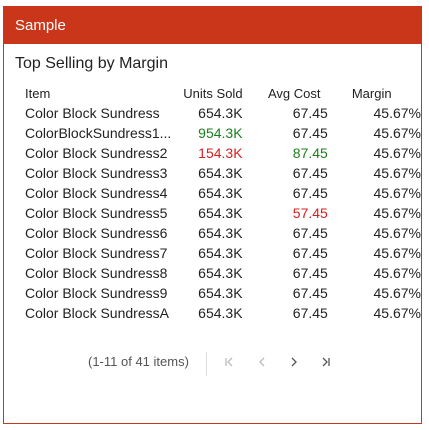 This screenshot has width=429, height=430. Describe the element at coordinates (371, 93) in the screenshot. I see `column-header-margin: Margin` at that location.